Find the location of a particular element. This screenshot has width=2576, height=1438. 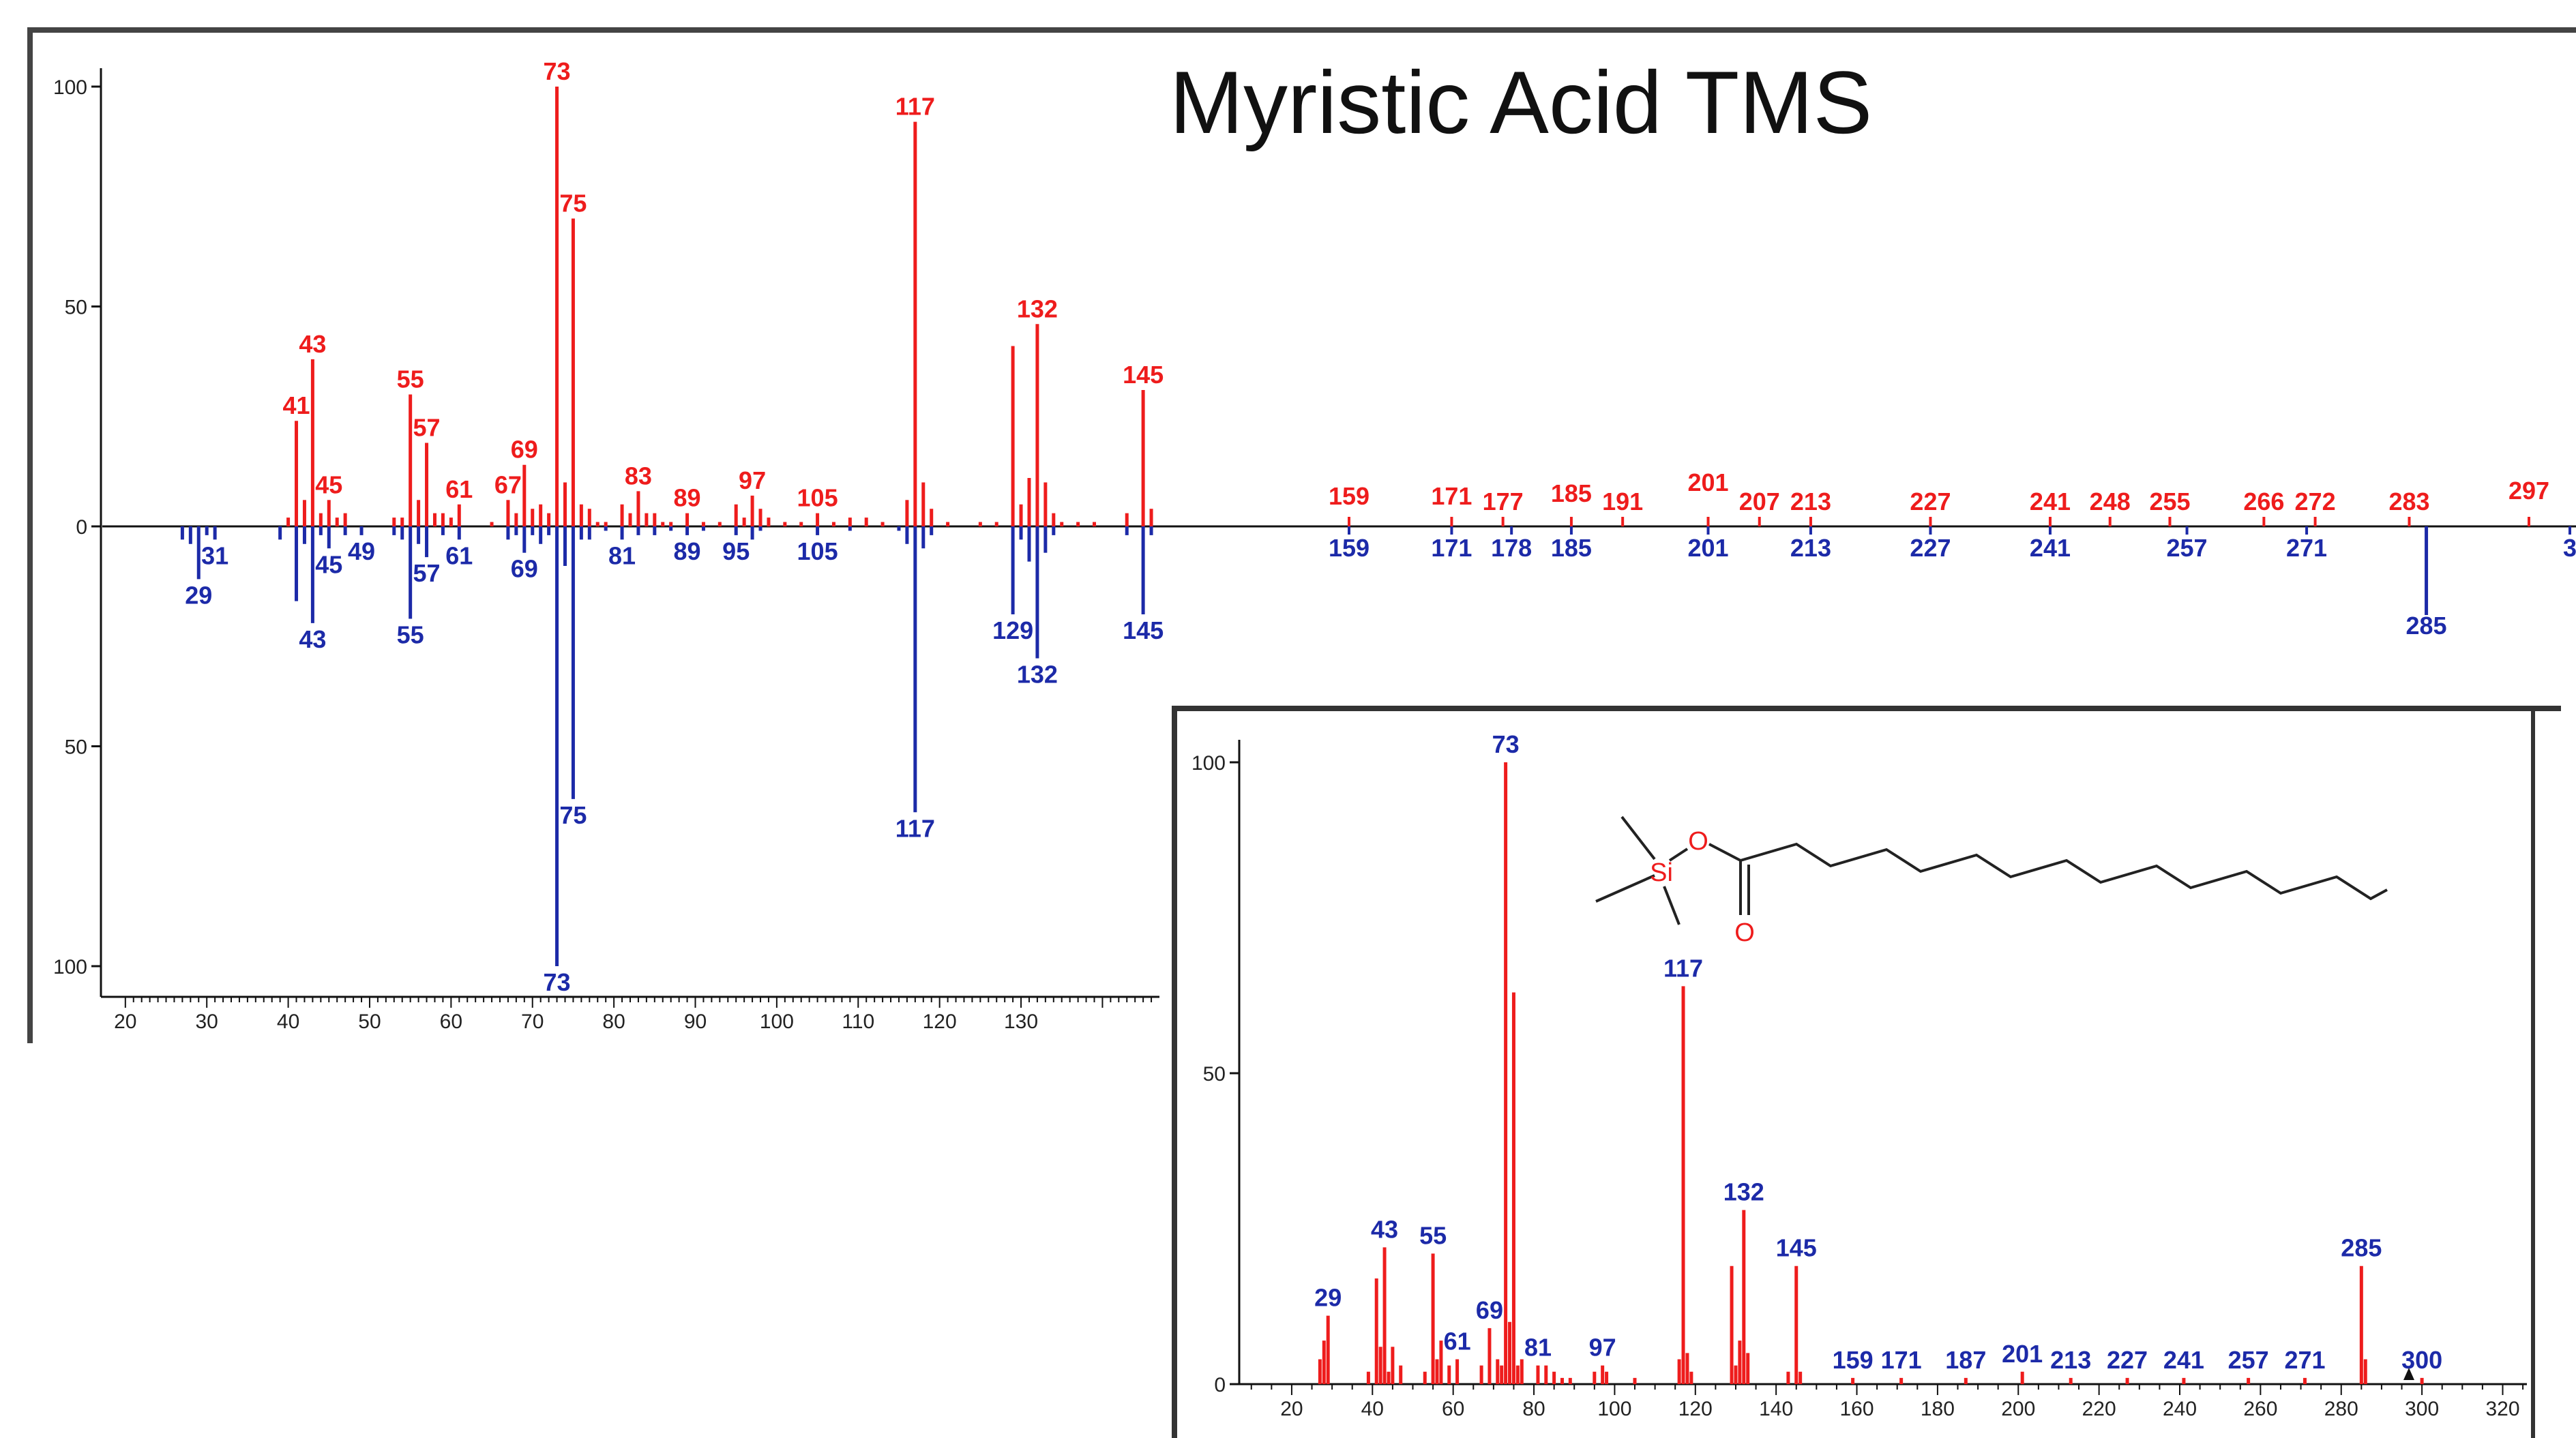

inset-peak-label: 187 is located at coordinates (1965, 1360).